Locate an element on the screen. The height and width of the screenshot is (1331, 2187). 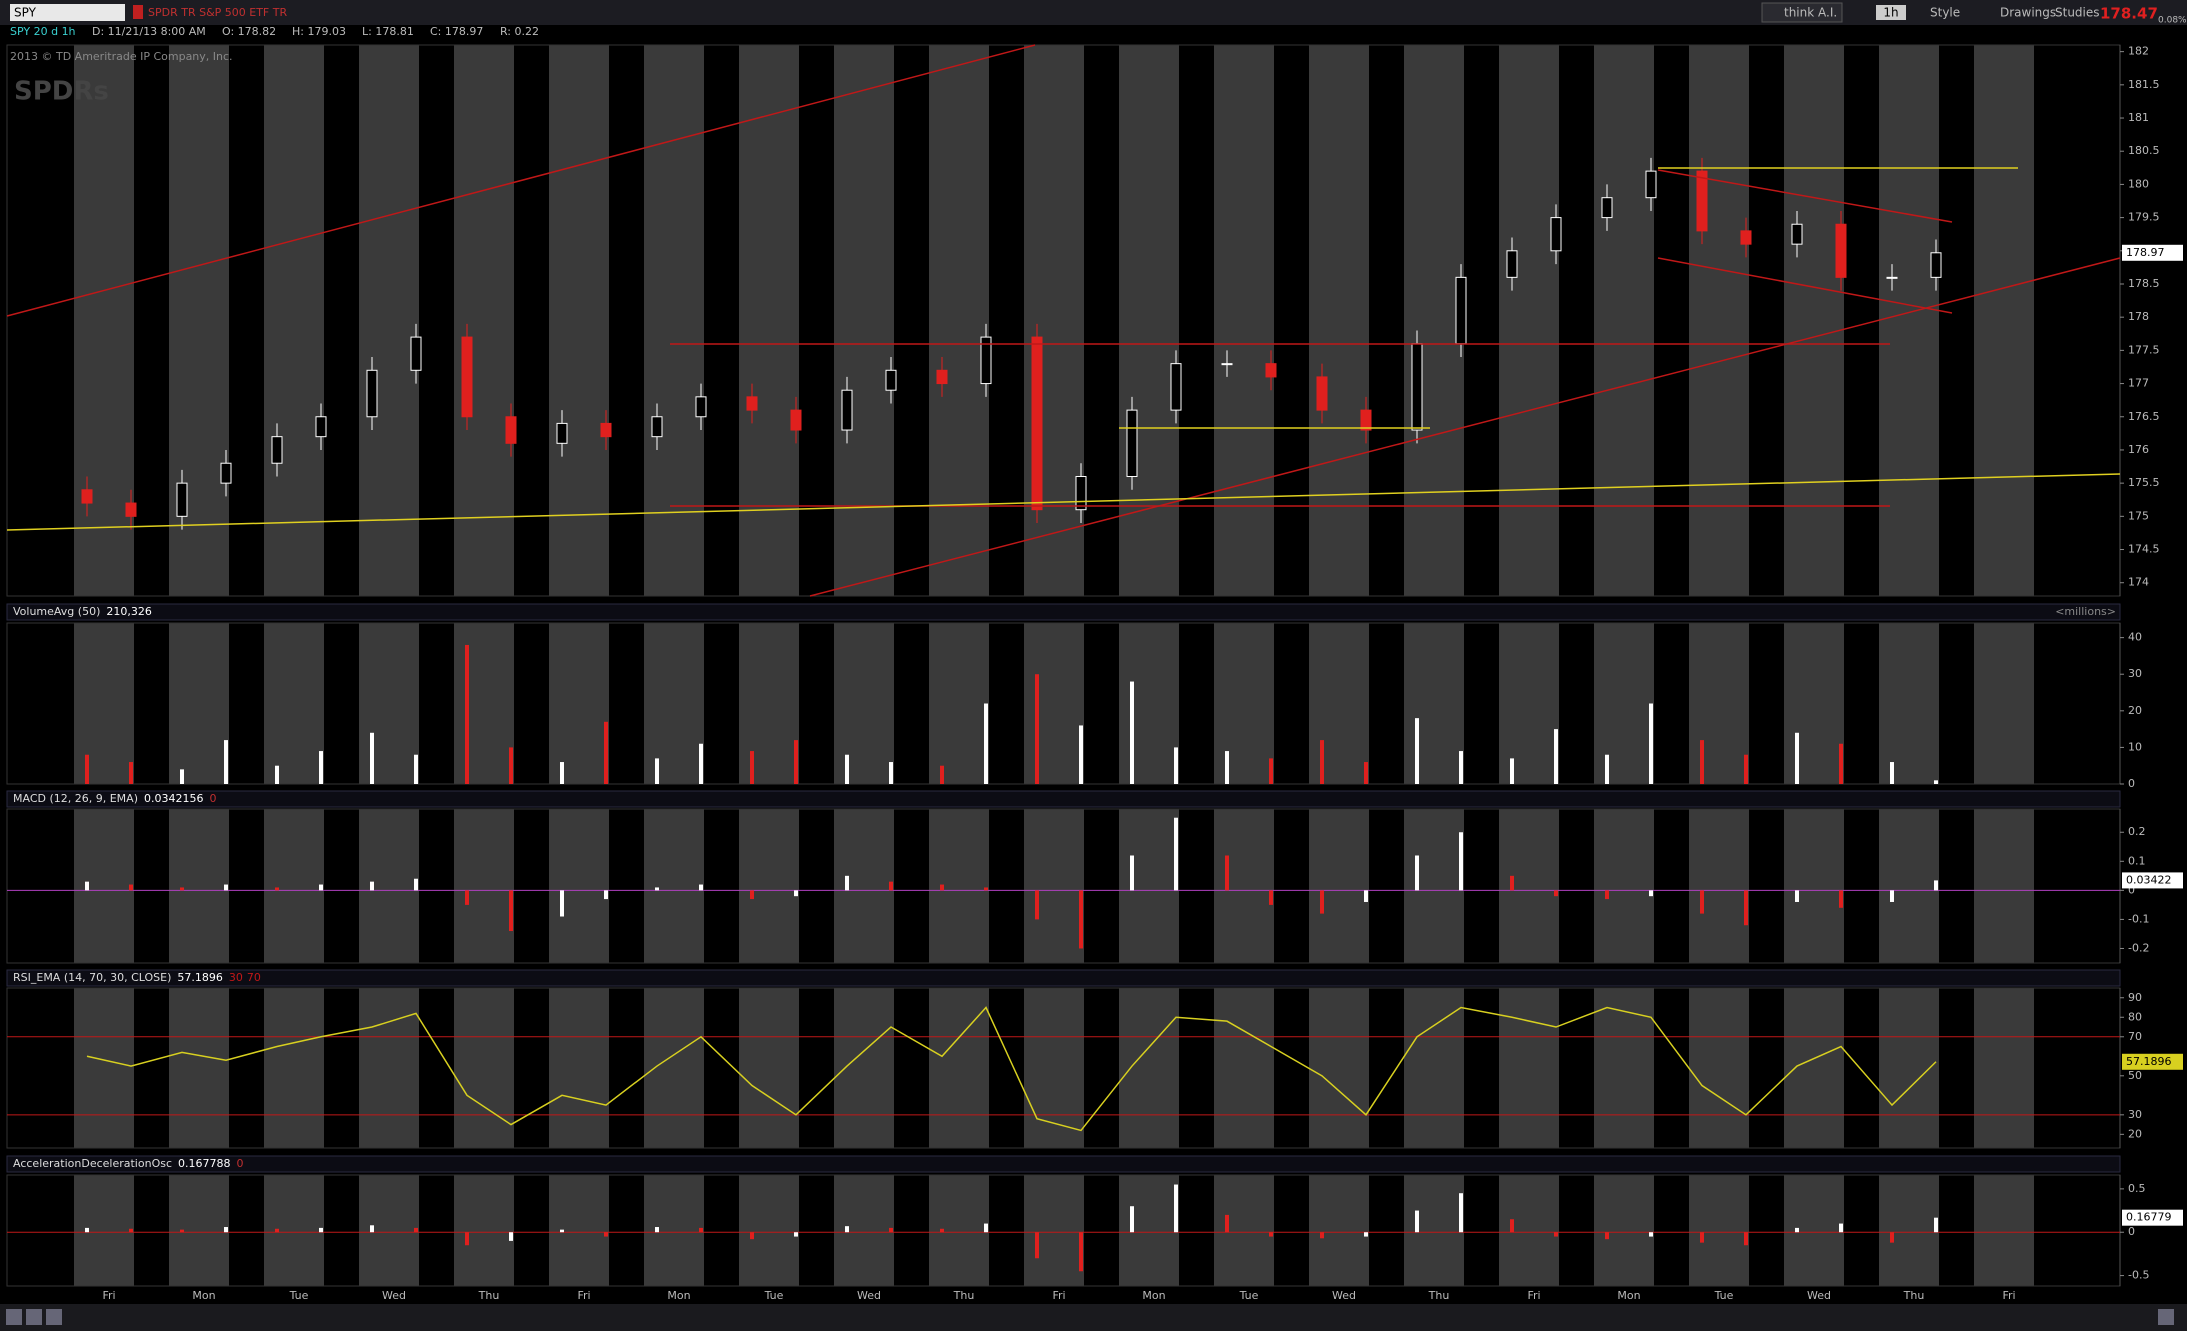
x-tick-label: Fri is located at coordinates (1058, 1295).